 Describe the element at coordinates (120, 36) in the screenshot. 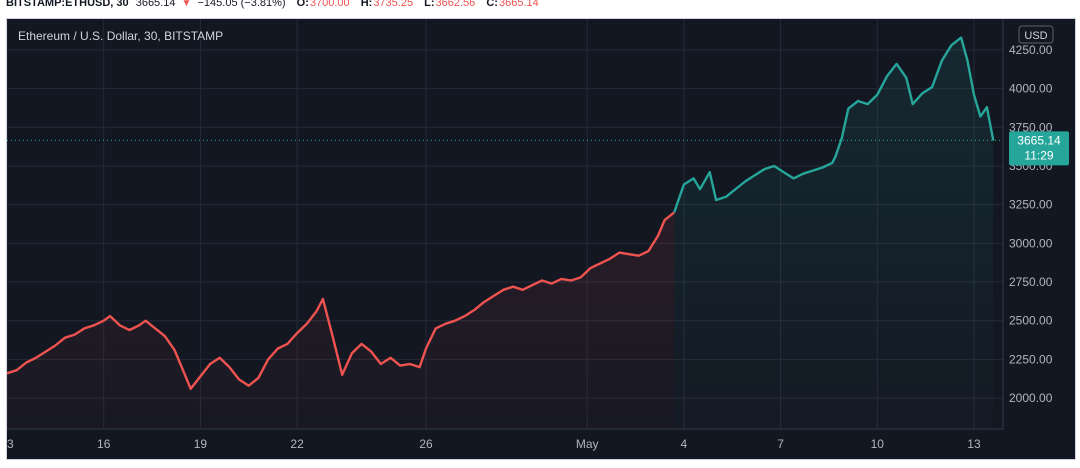

I see `chart-title: Ethereum / U.S. Dollar, 30, BITSTAMP` at that location.